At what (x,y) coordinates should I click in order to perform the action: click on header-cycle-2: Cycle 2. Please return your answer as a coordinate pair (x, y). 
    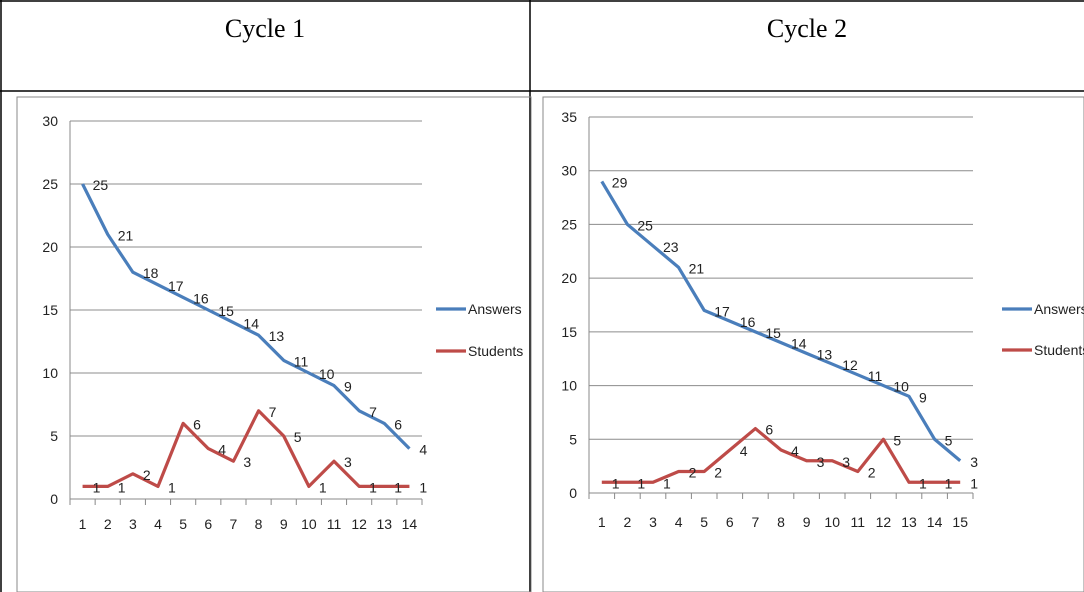
    Looking at the image, I should click on (807, 28).